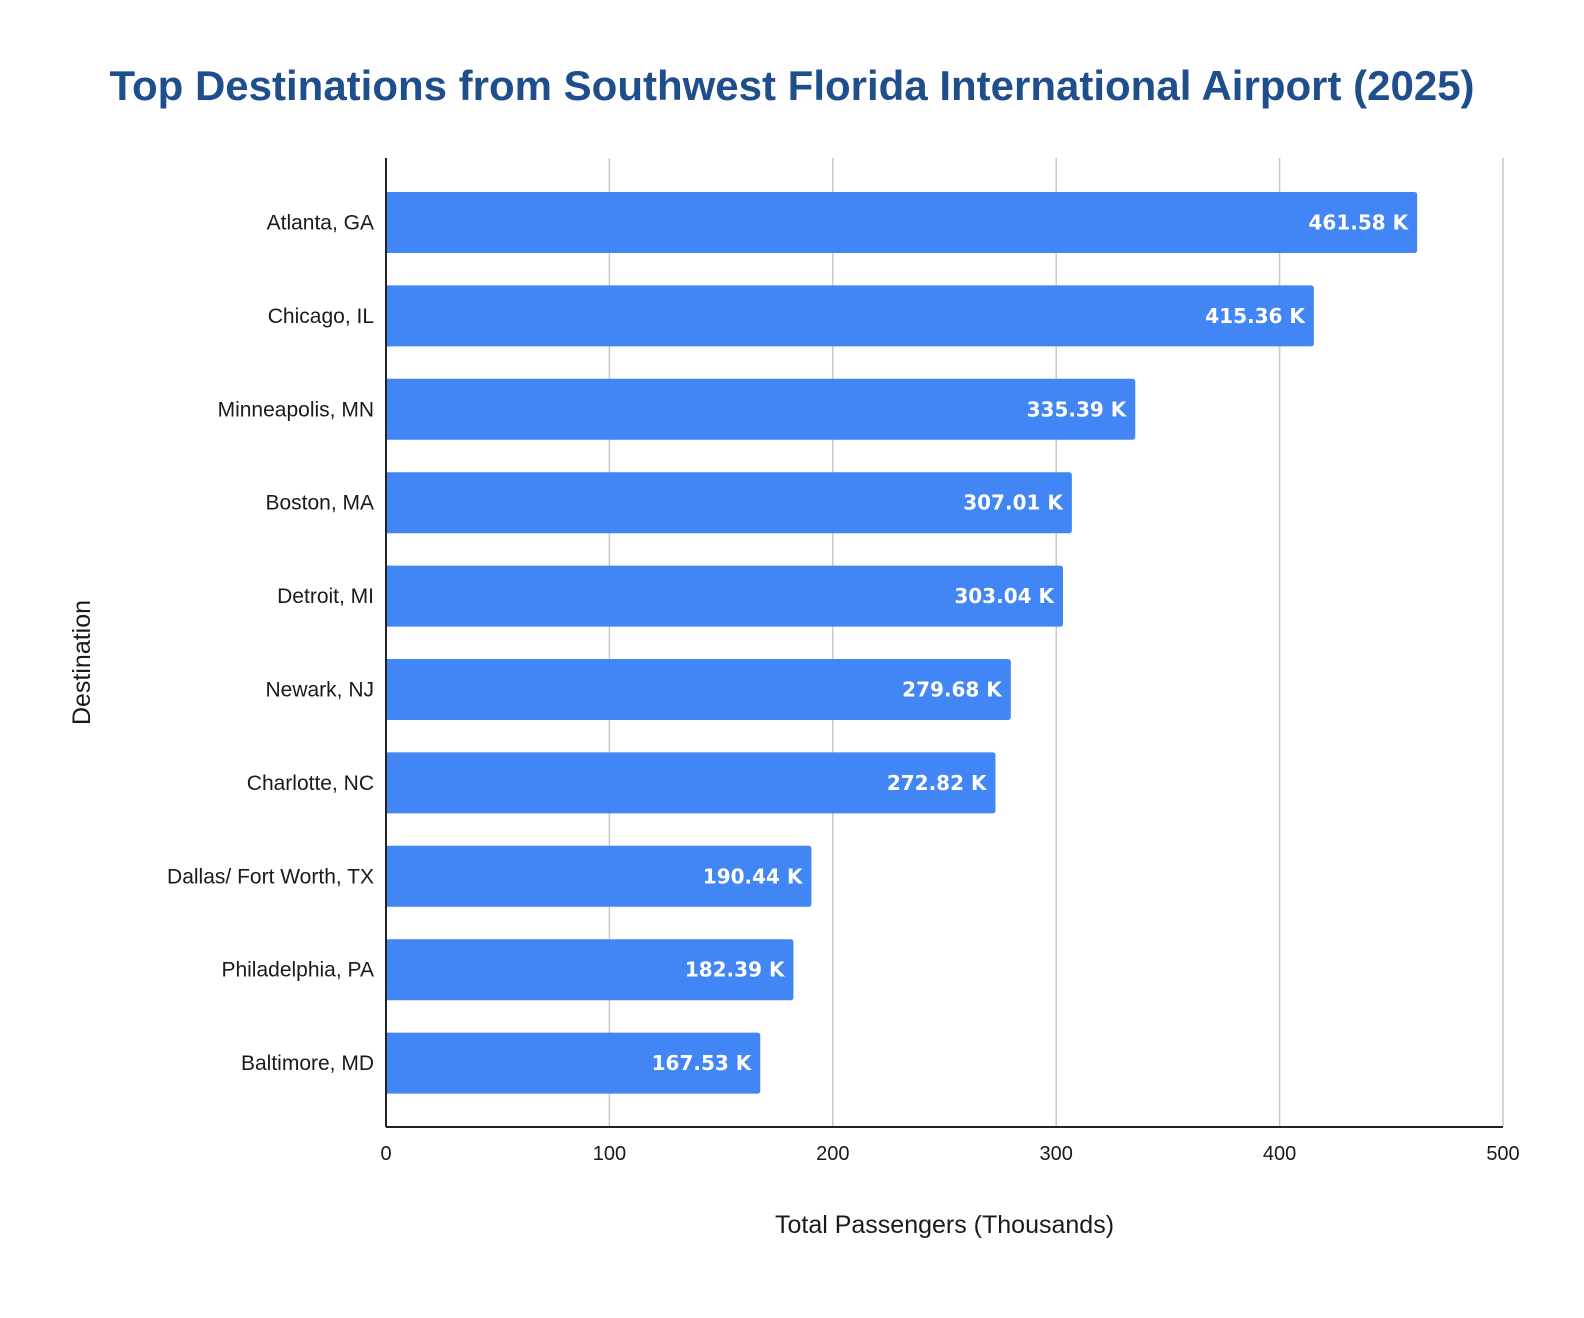  What do you see at coordinates (1502, 1154) in the screenshot?
I see `x-tick-label-500: 500` at bounding box center [1502, 1154].